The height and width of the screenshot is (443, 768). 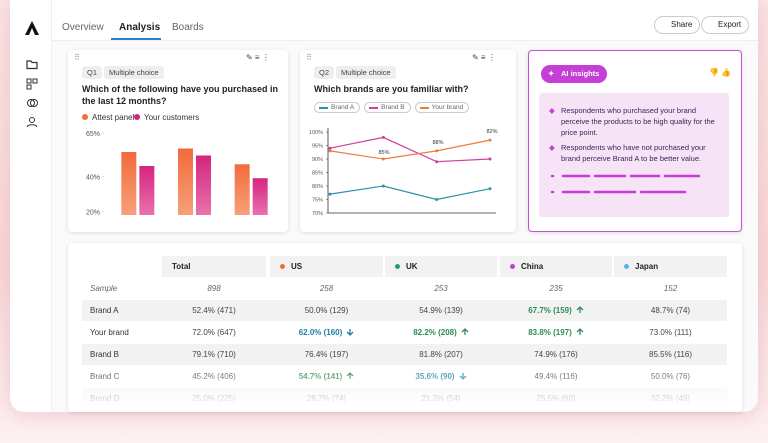 What do you see at coordinates (556, 354) in the screenshot?
I see `cell-text: 74.9% (176)` at bounding box center [556, 354].